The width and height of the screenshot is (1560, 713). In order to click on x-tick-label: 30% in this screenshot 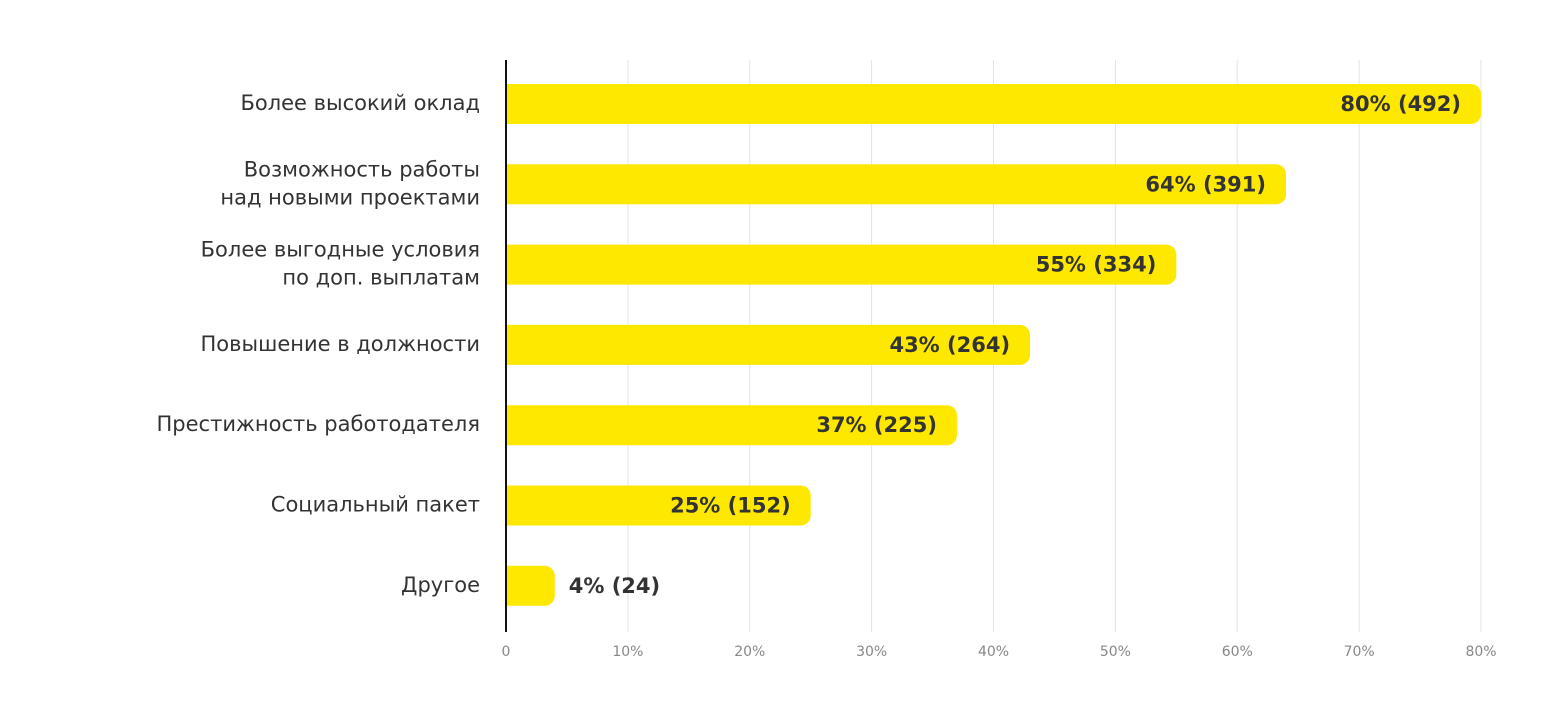, I will do `click(871, 652)`.